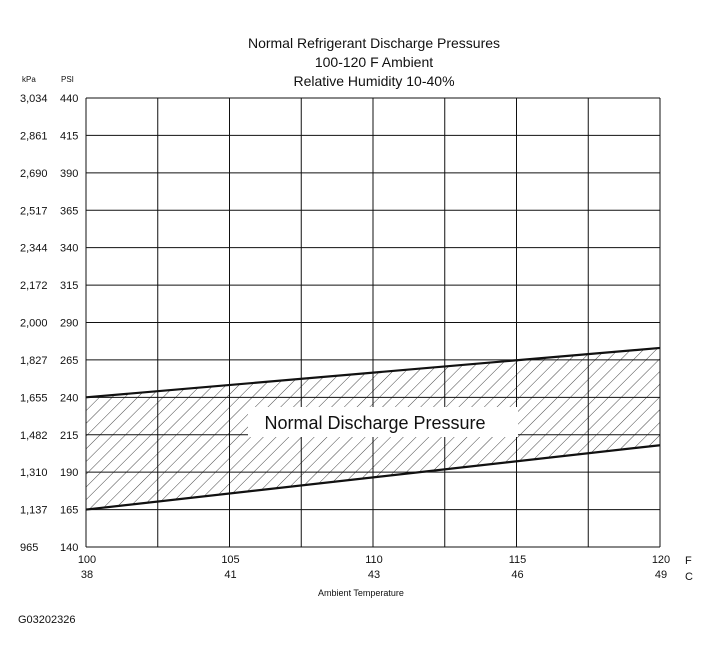  Describe the element at coordinates (69, 548) in the screenshot. I see `y-tick-psi: 140` at that location.